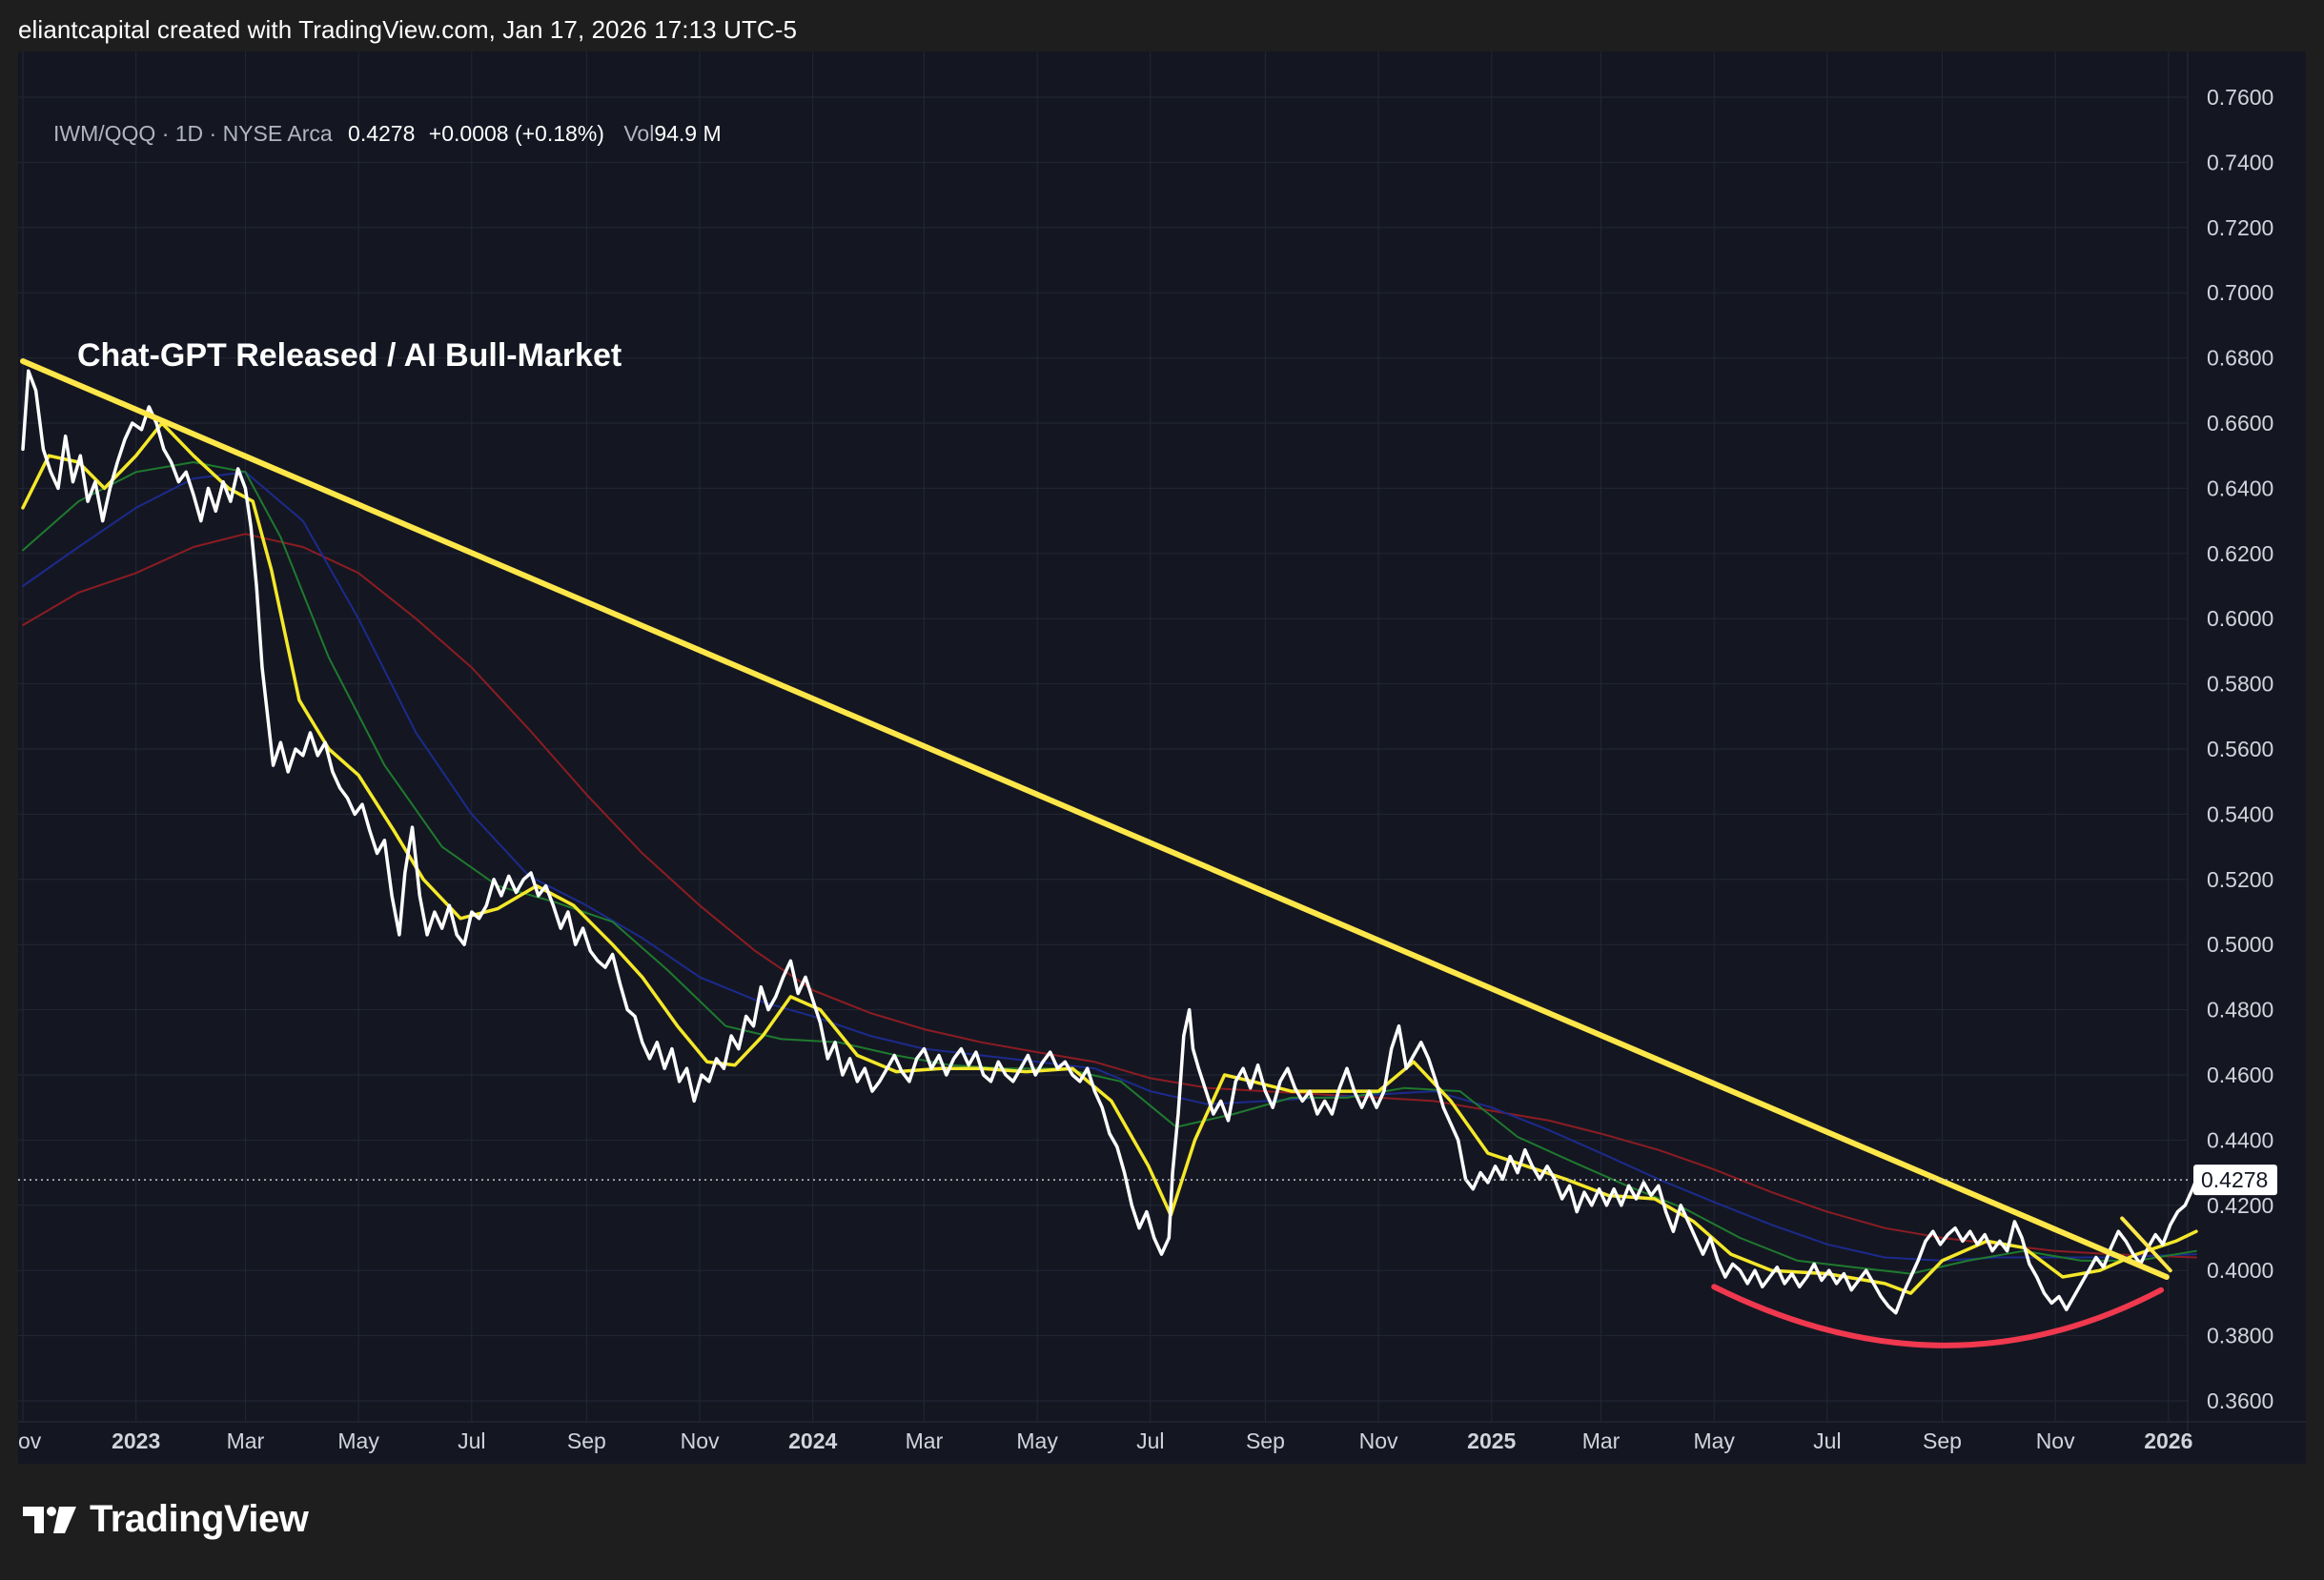 The width and height of the screenshot is (2324, 1580). I want to click on tradingview-brand: TradingView, so click(166, 1520).